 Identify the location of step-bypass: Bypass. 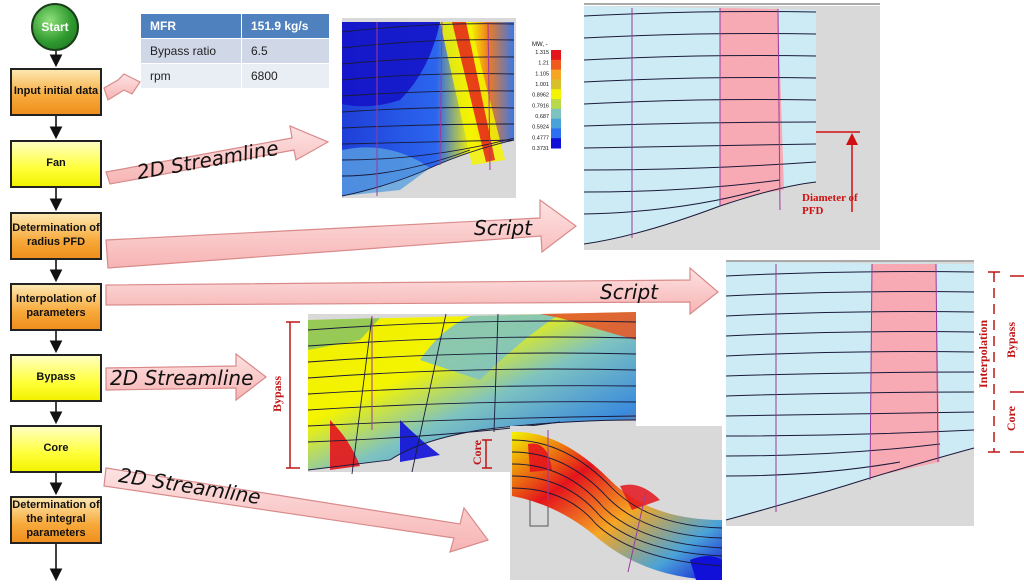
(56, 378).